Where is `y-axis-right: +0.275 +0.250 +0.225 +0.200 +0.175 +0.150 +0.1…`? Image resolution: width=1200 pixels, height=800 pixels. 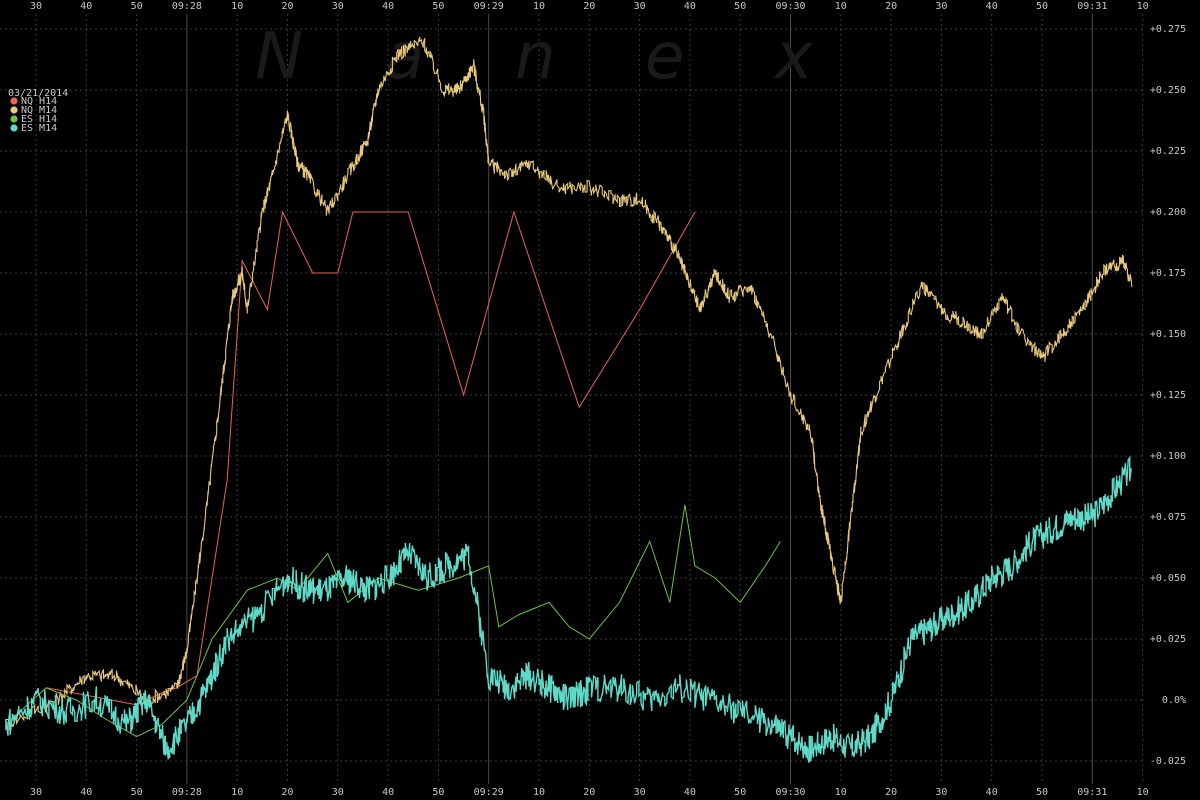 y-axis-right: +0.275 +0.250 +0.225 +0.200 +0.175 +0.150 +0.1… is located at coordinates (1168, 395).